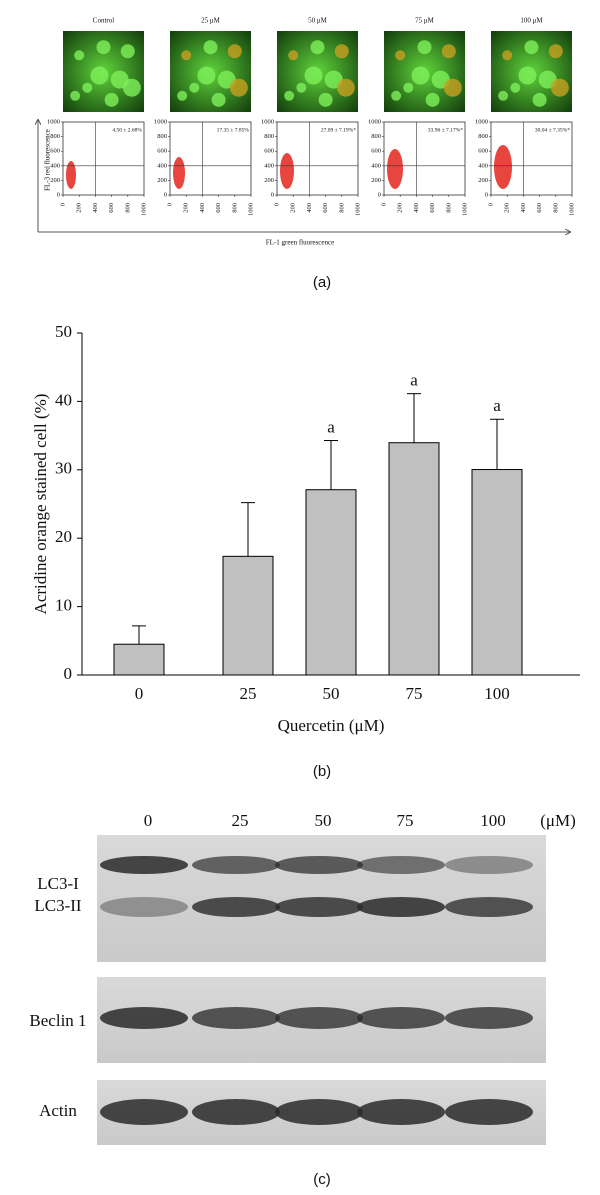 Image resolution: width=600 pixels, height=1195 pixels. Describe the element at coordinates (322, 282) in the screenshot. I see `caption: (a)` at that location.